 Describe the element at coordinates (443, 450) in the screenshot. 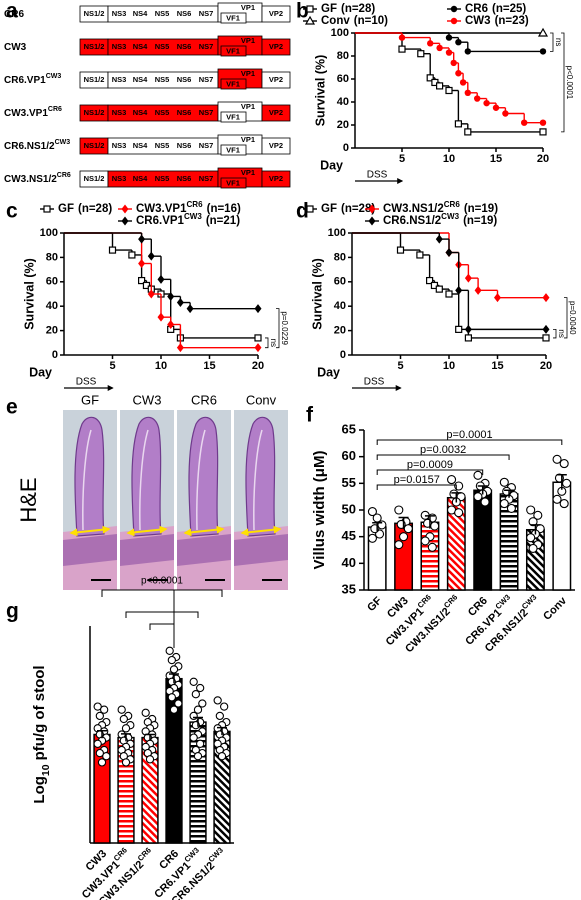

I see `comparison-label: p=0.0032` at that location.